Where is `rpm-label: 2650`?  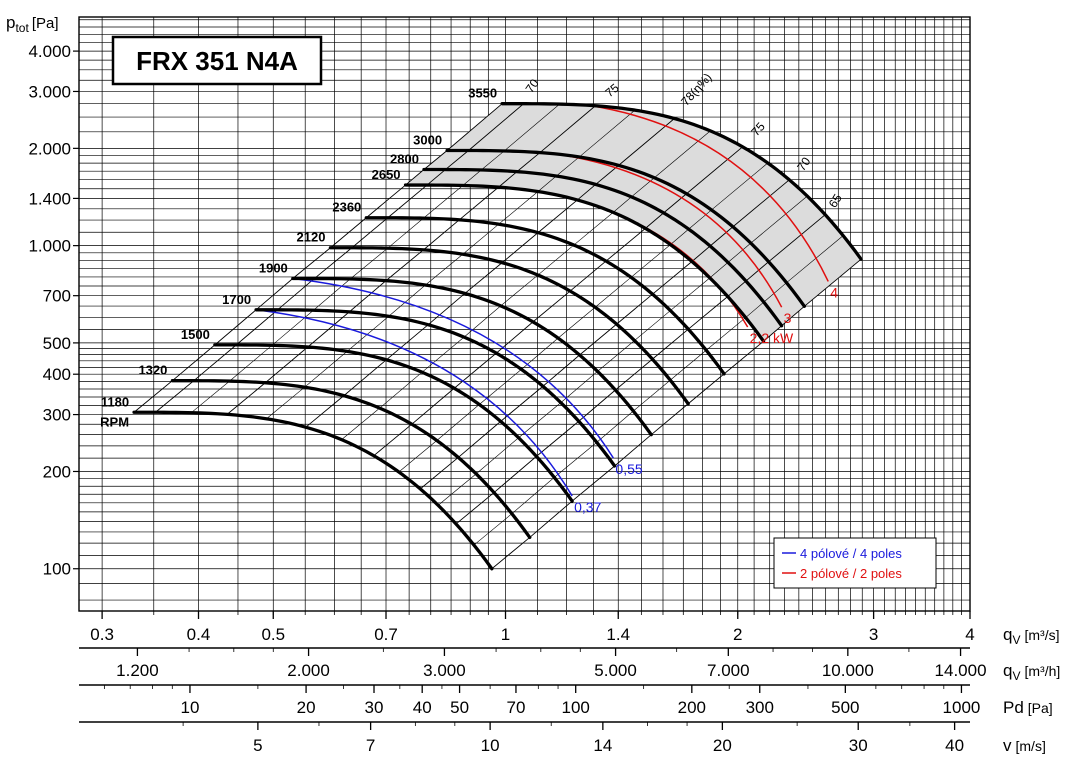 rpm-label: 2650 is located at coordinates (386, 174).